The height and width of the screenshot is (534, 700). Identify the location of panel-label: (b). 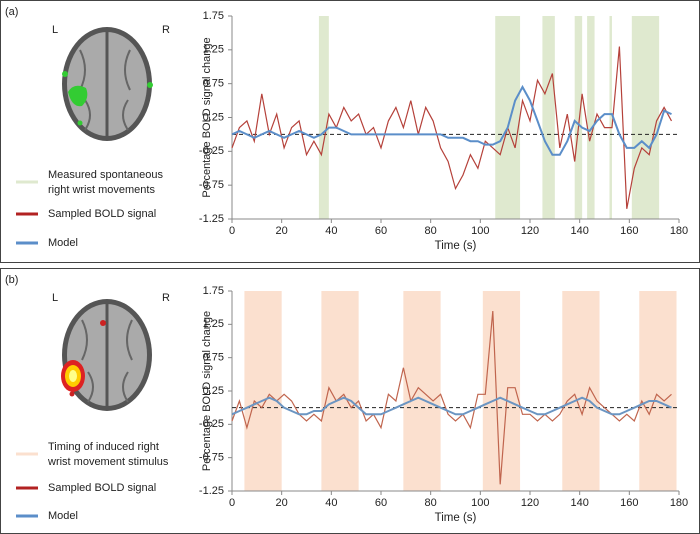
(11, 280).